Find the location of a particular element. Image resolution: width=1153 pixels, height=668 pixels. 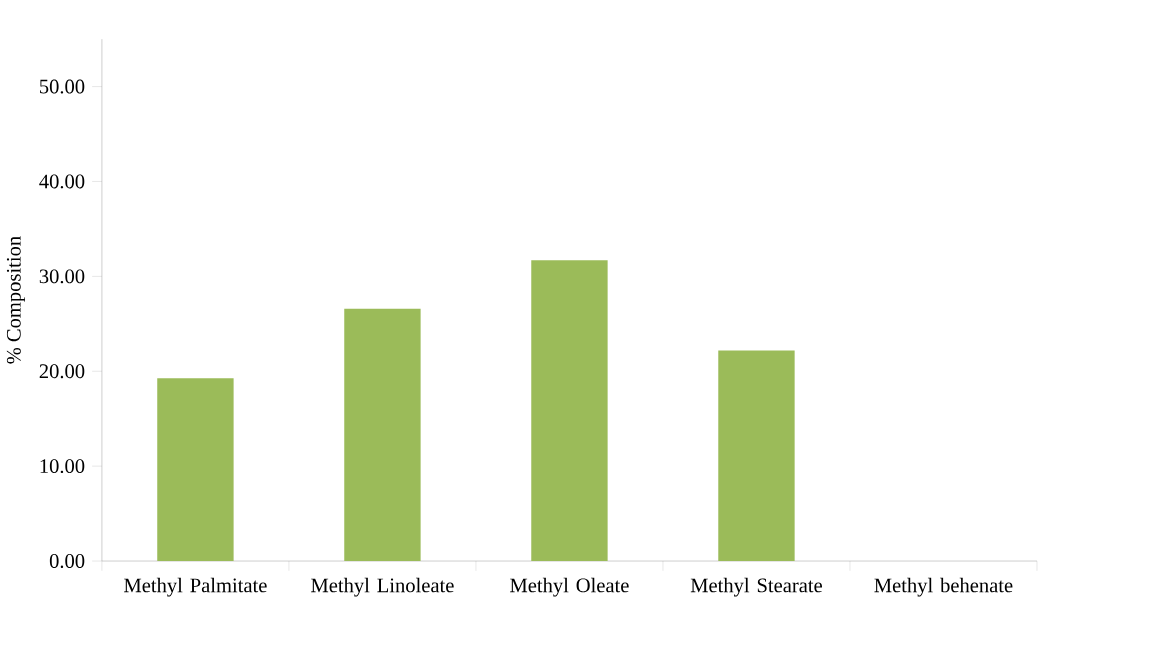

x-tick-label: Methyl Stearate is located at coordinates (756, 587).